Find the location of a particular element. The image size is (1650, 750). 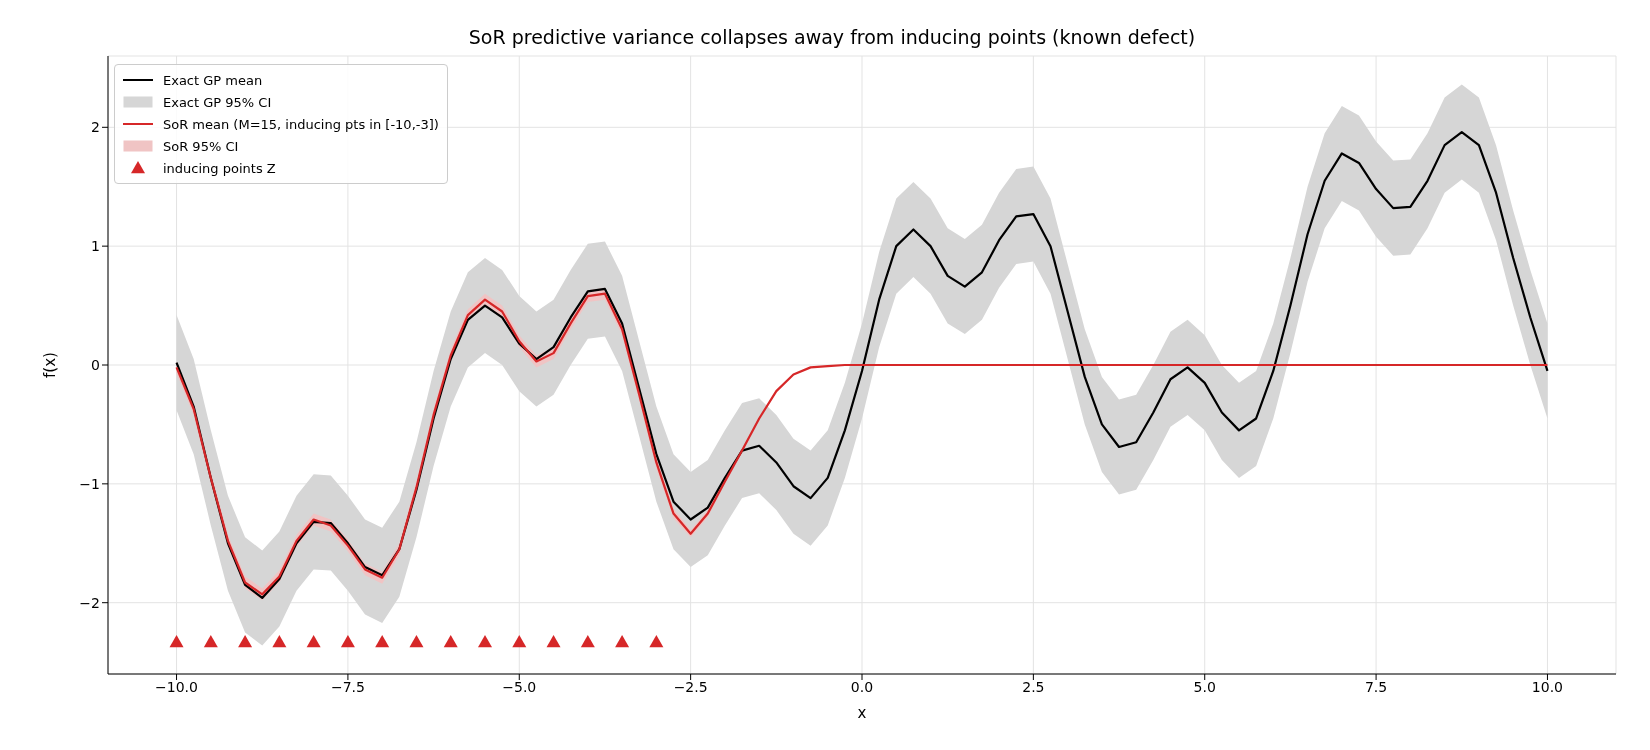

legend-label: inducing points Z is located at coordinates (219, 168).